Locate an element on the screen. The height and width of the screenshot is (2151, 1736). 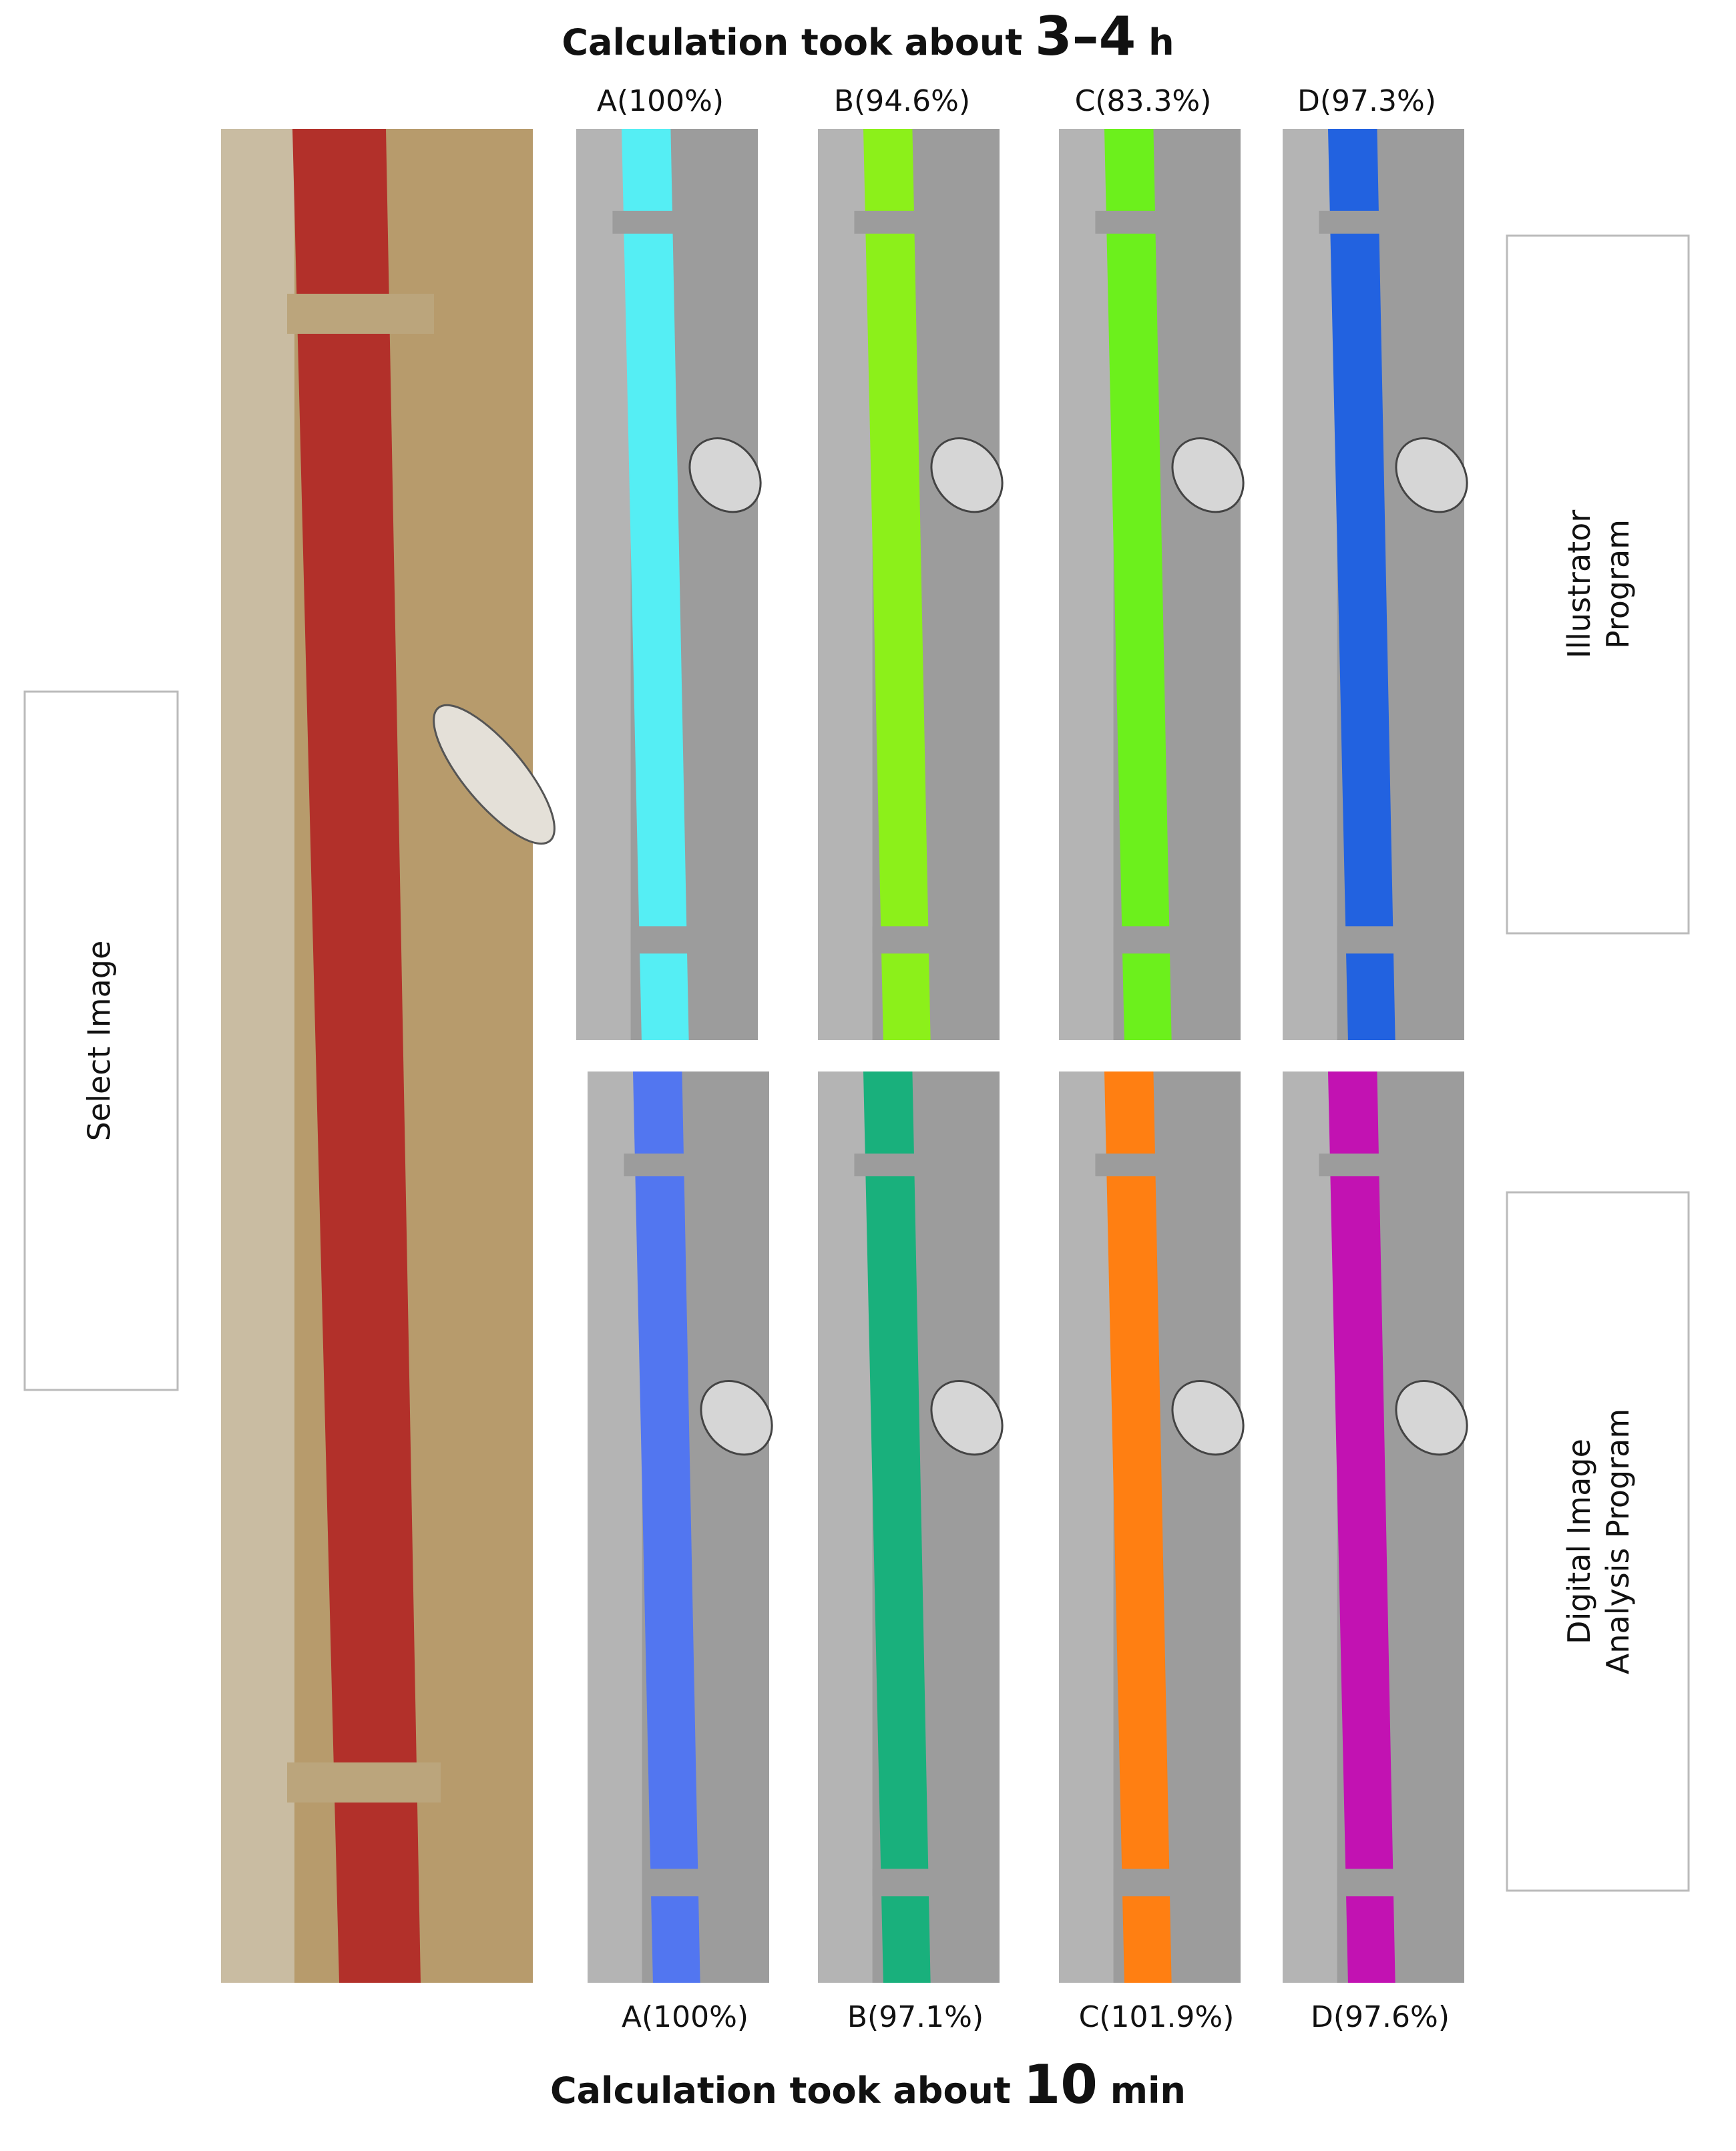
top-caption: Calculation took about 3–4 h is located at coordinates (868, 36).